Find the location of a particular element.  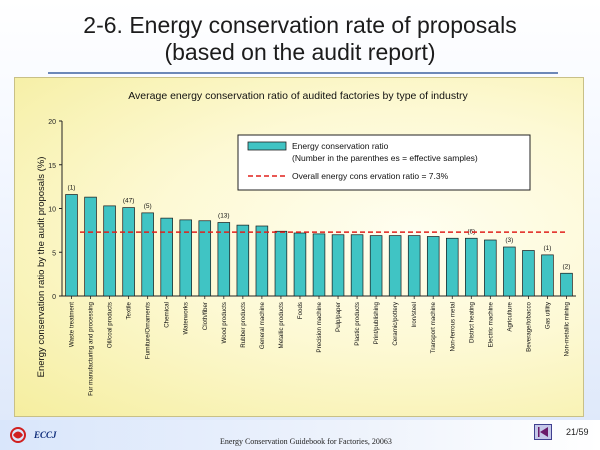

legend-bar-label: Energy conservation ratio is located at coordinates (340, 146).